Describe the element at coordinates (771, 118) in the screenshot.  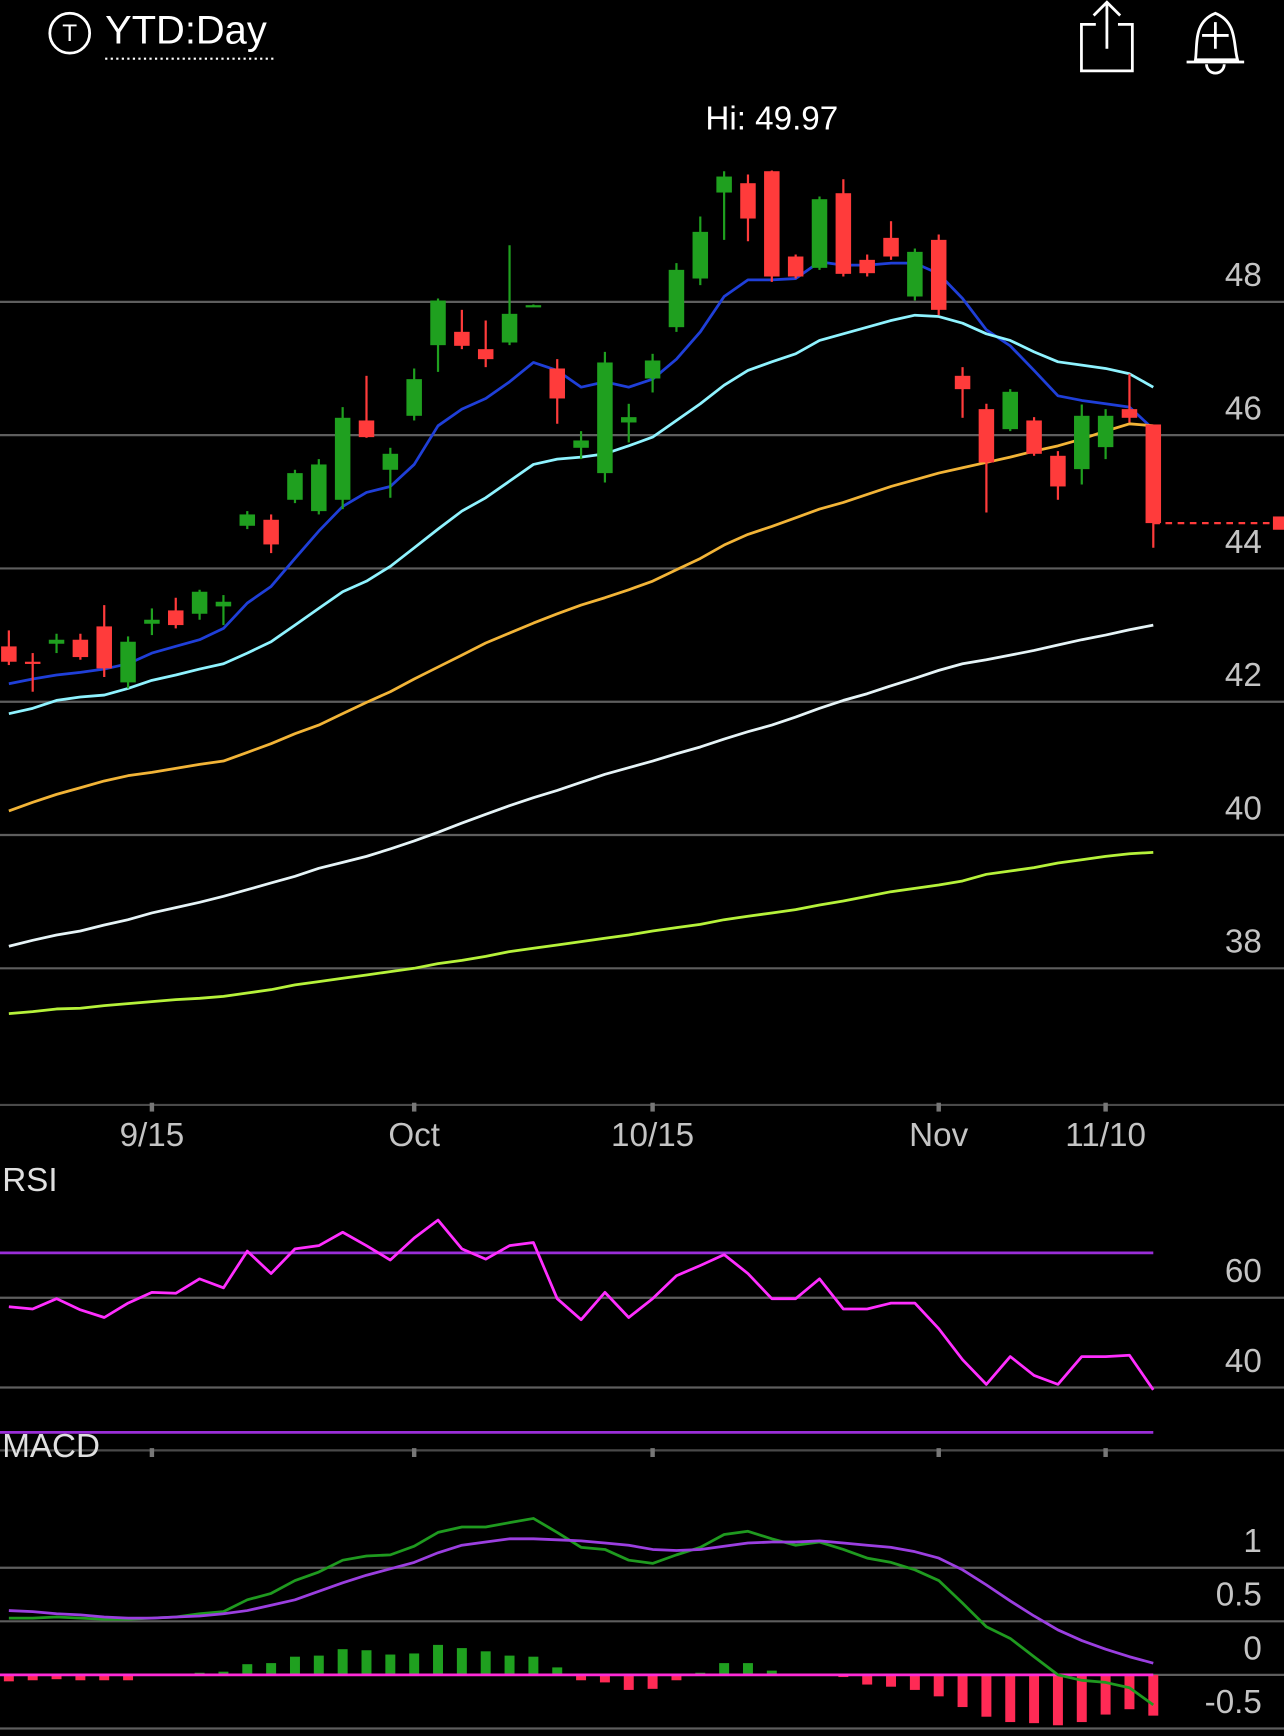
I see `high-annotation: Hi: 49.97` at that location.